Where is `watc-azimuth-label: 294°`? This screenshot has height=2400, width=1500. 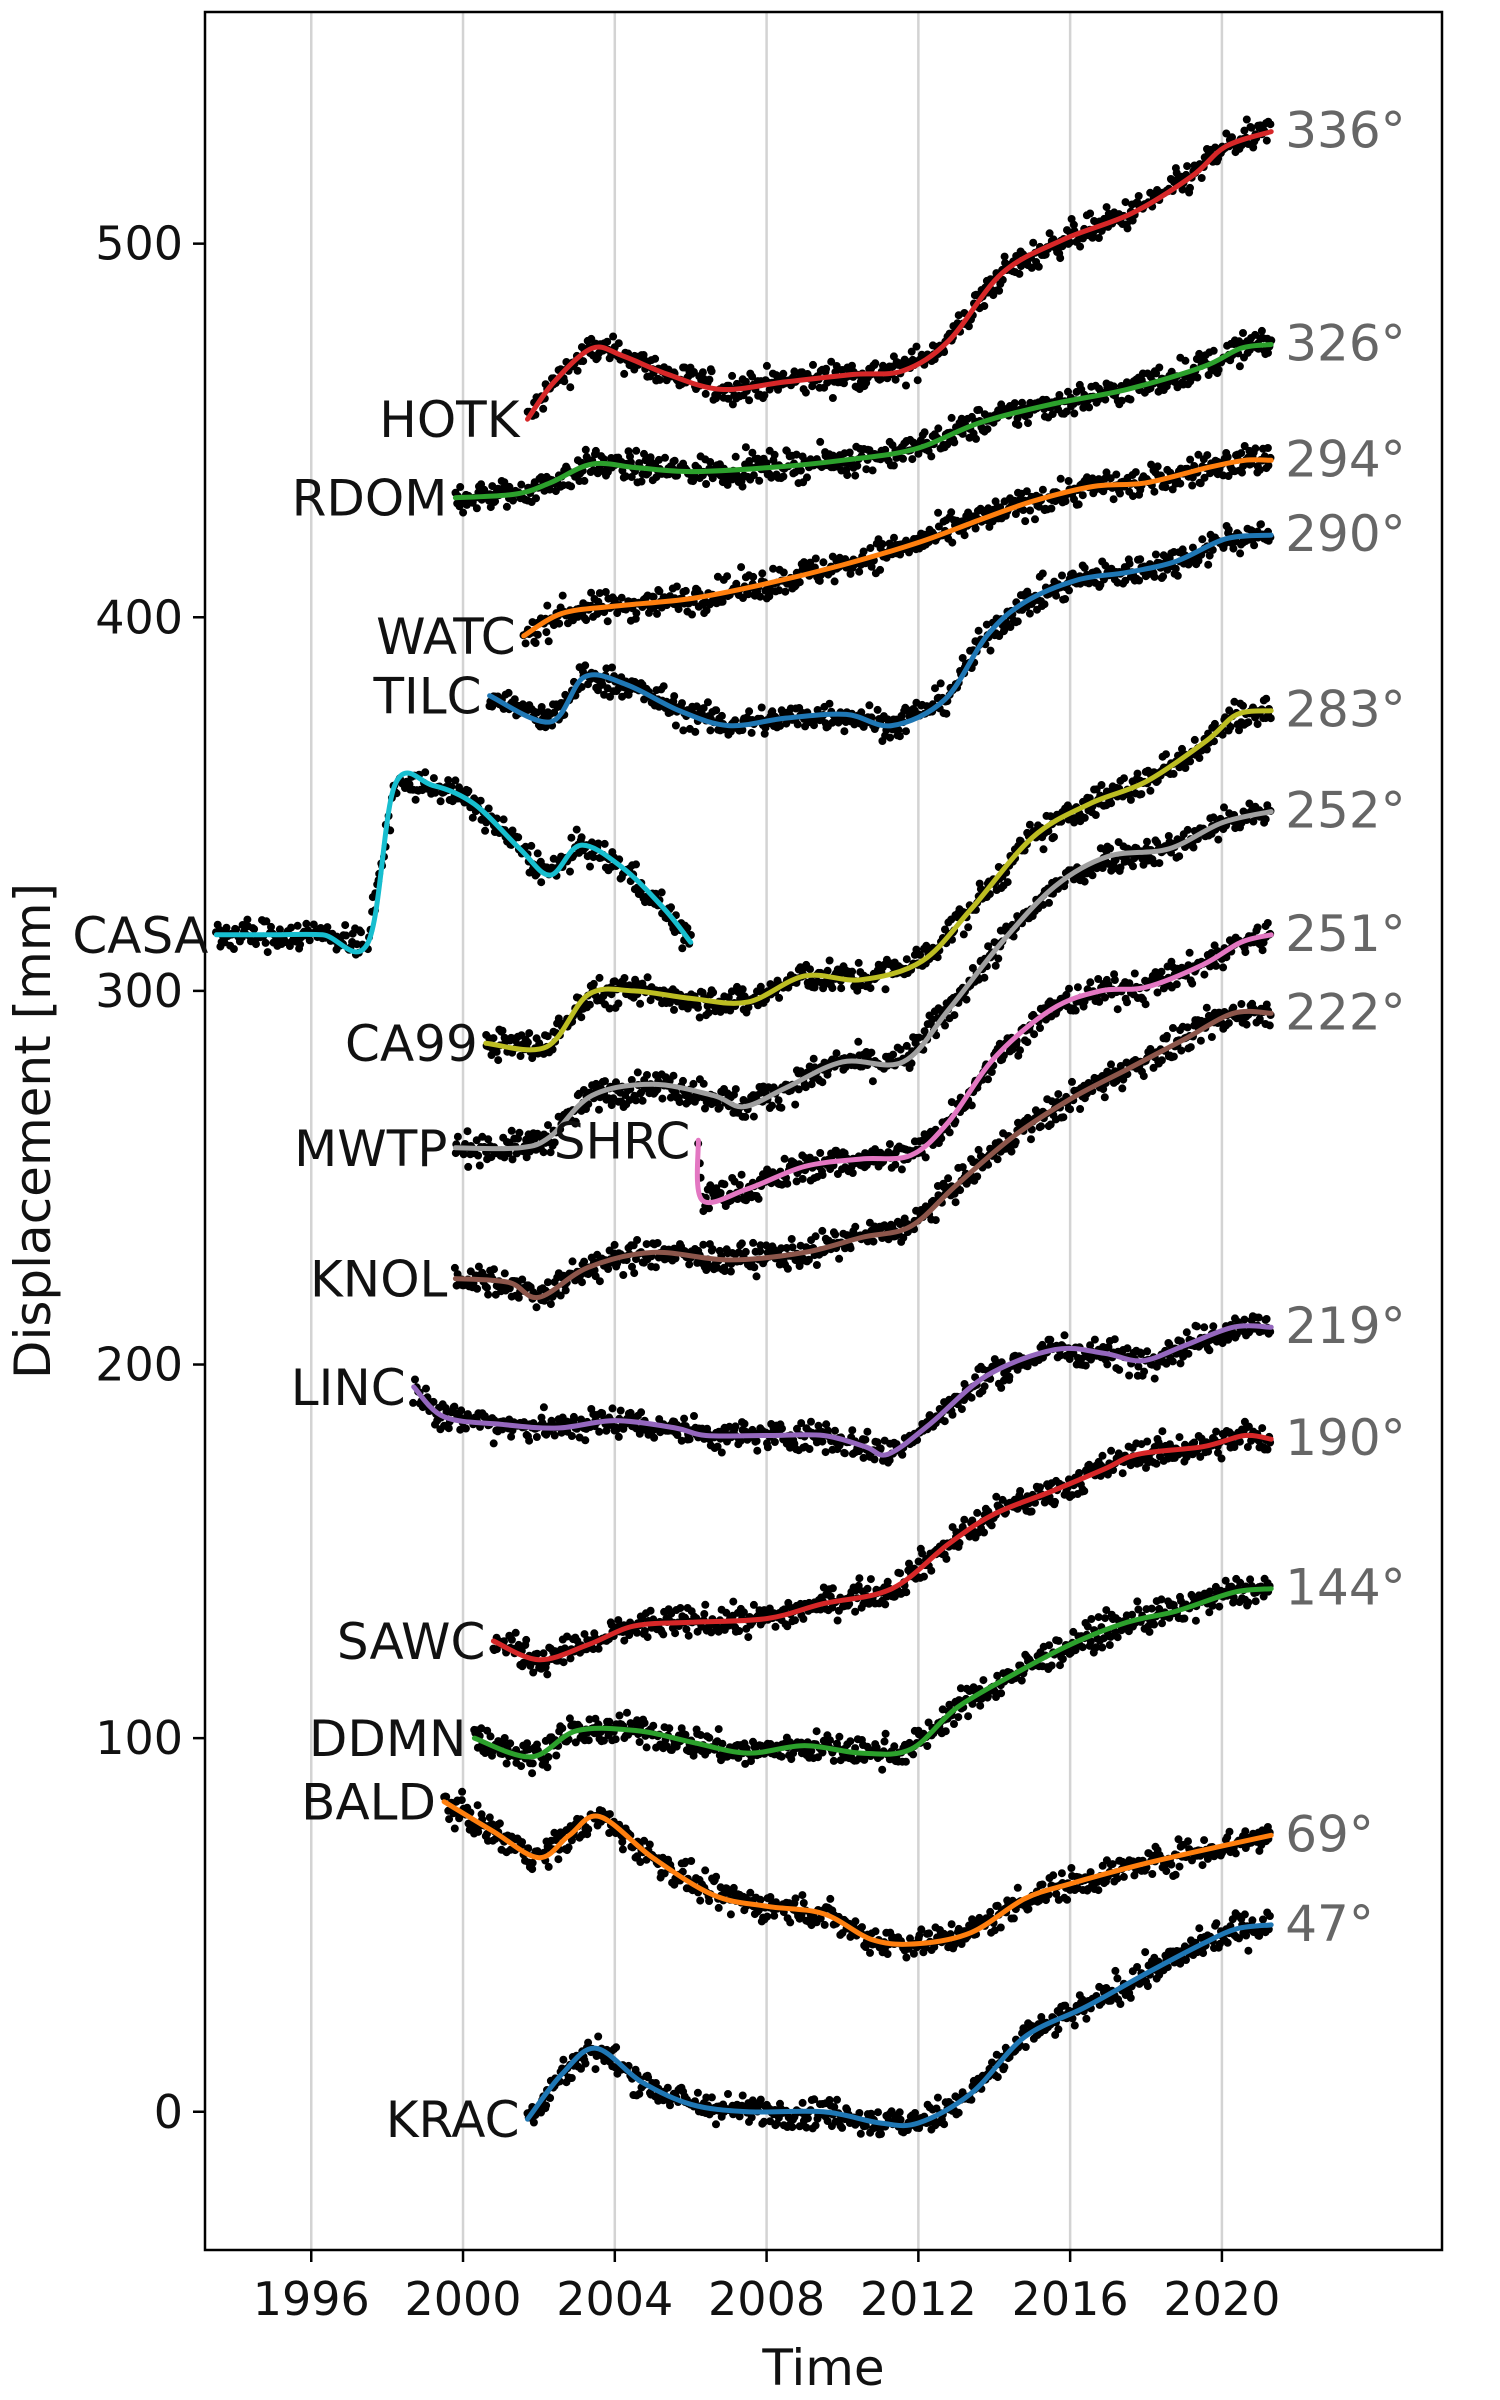 watc-azimuth-label: 294° is located at coordinates (1345, 459).